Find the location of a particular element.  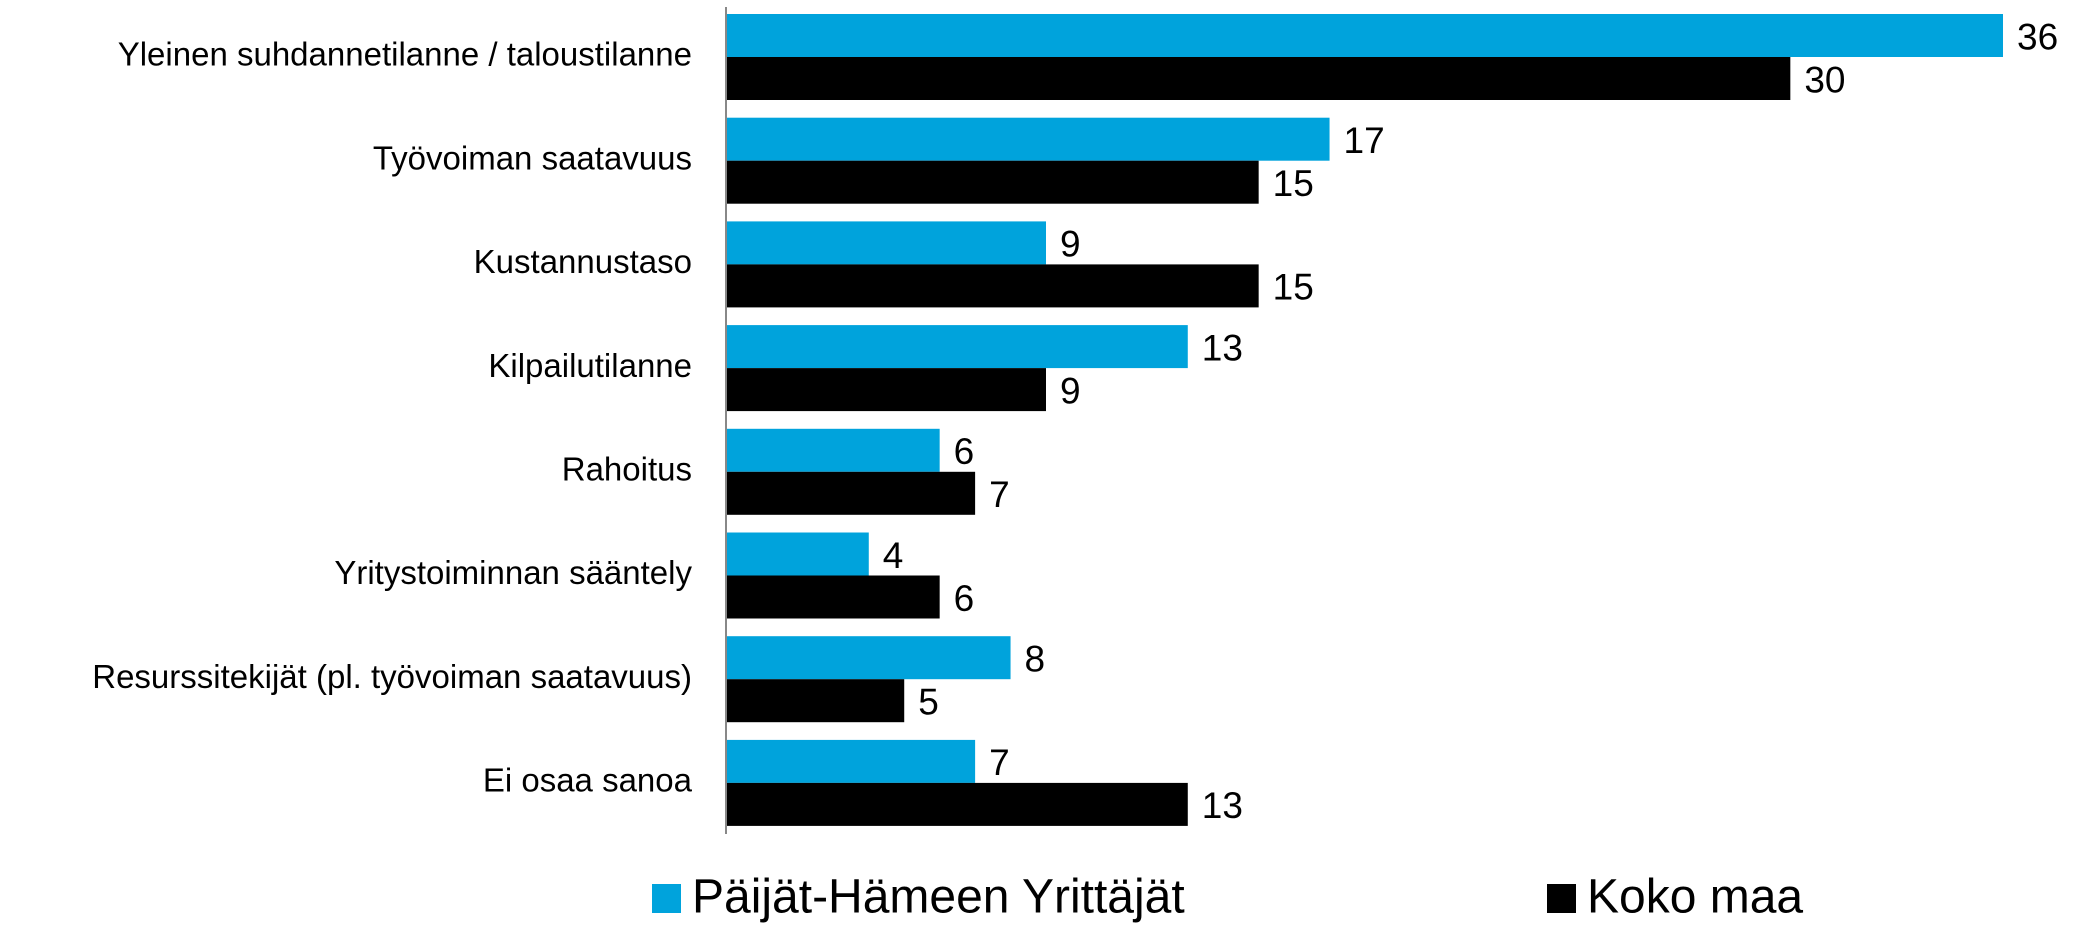

category-label: Kilpailutilanne is located at coordinates (590, 365).